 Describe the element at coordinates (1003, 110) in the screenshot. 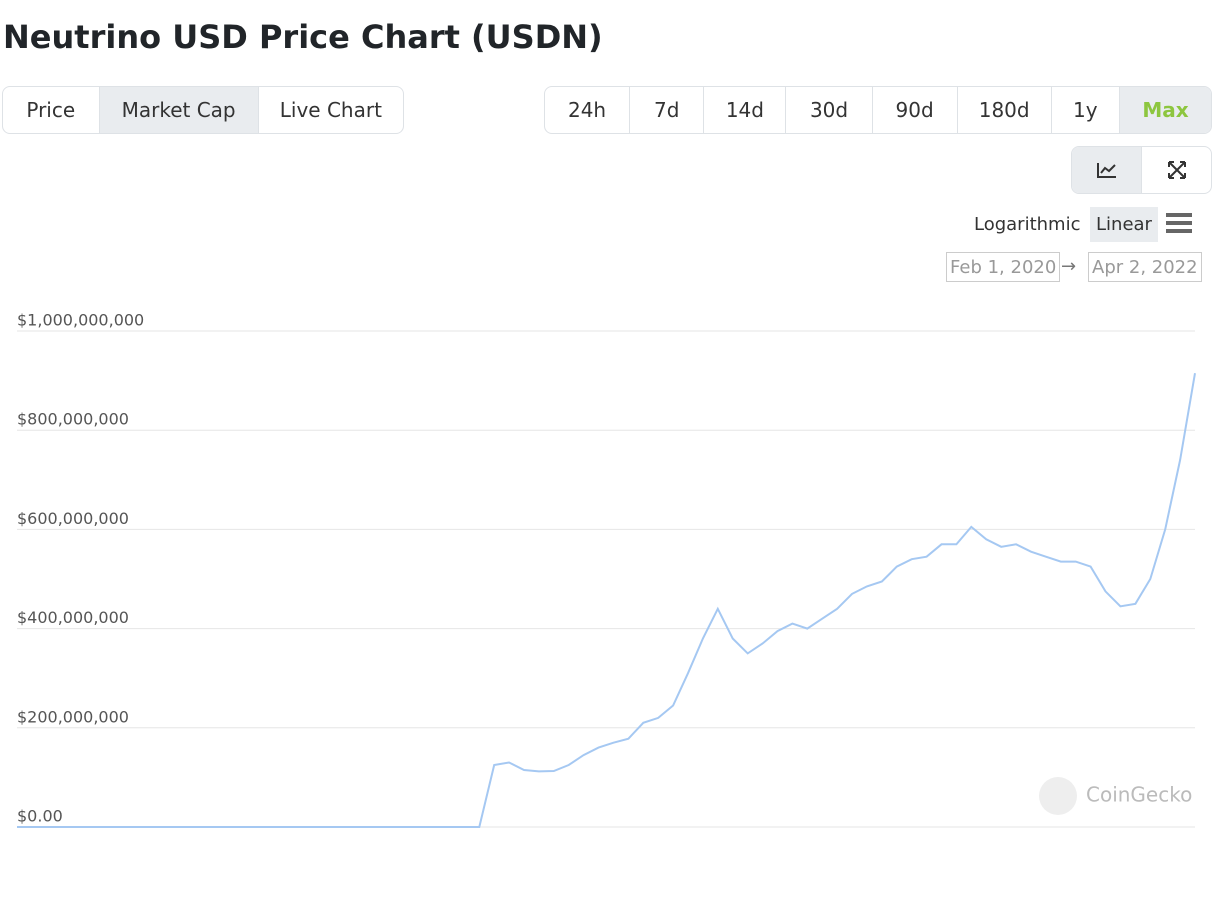

I see `range-button: 180d` at that location.